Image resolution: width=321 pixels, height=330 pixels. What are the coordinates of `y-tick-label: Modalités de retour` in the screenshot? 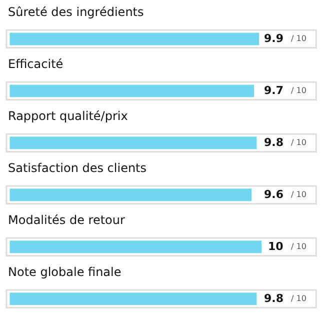 It's located at (67, 220).